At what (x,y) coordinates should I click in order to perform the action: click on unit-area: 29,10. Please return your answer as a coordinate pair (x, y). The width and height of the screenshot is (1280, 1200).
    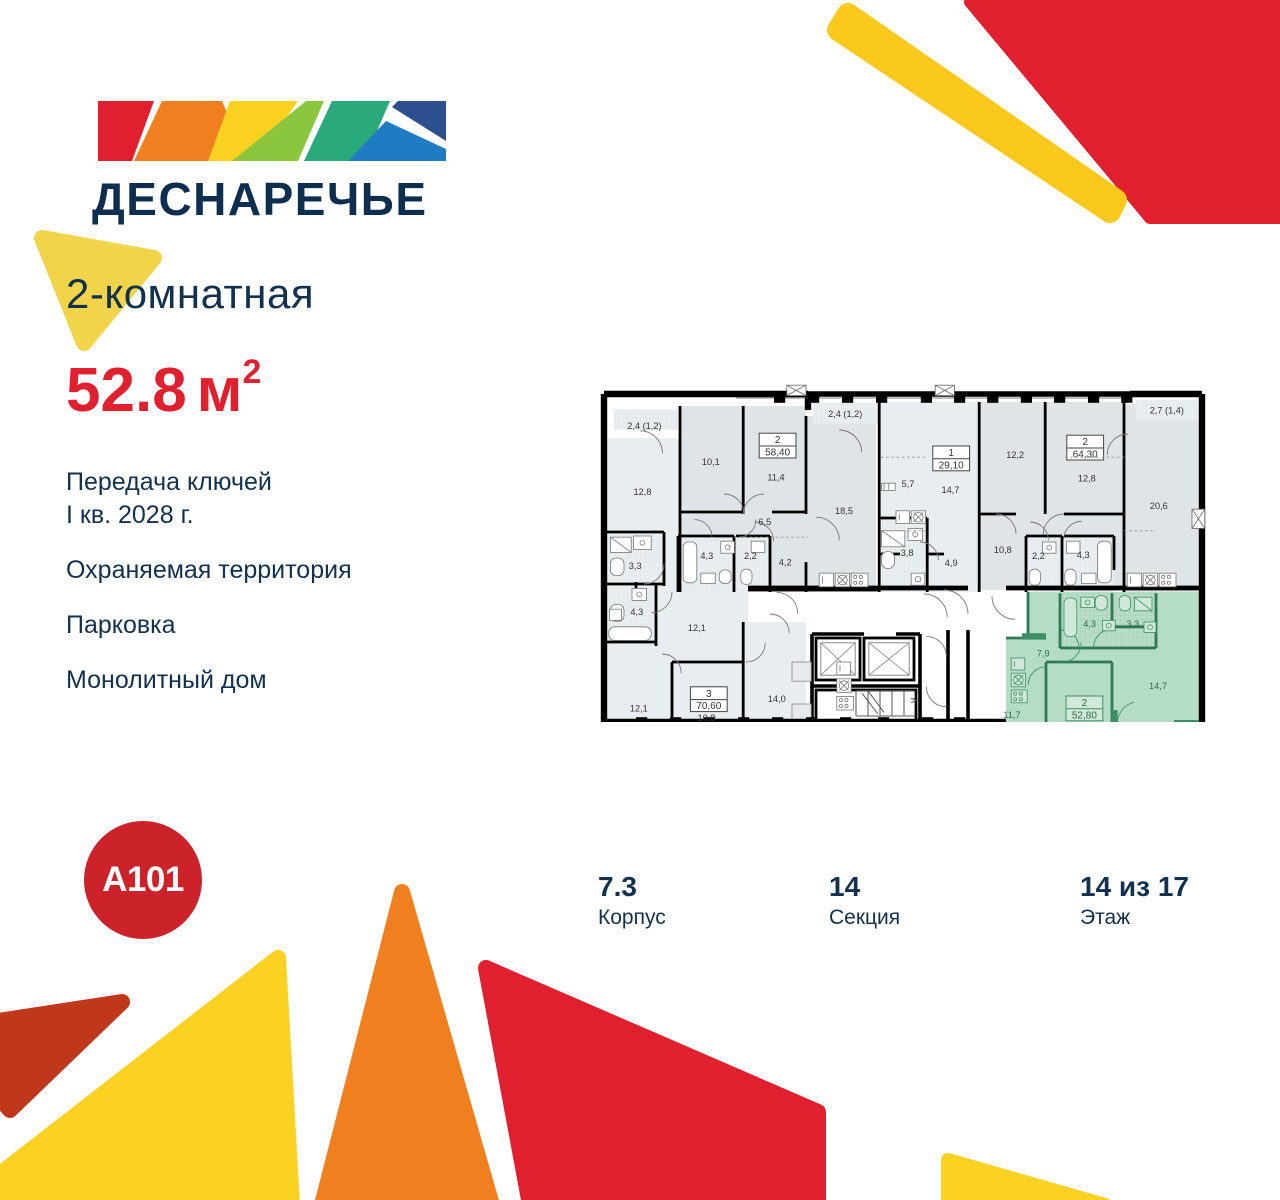
    Looking at the image, I should click on (951, 465).